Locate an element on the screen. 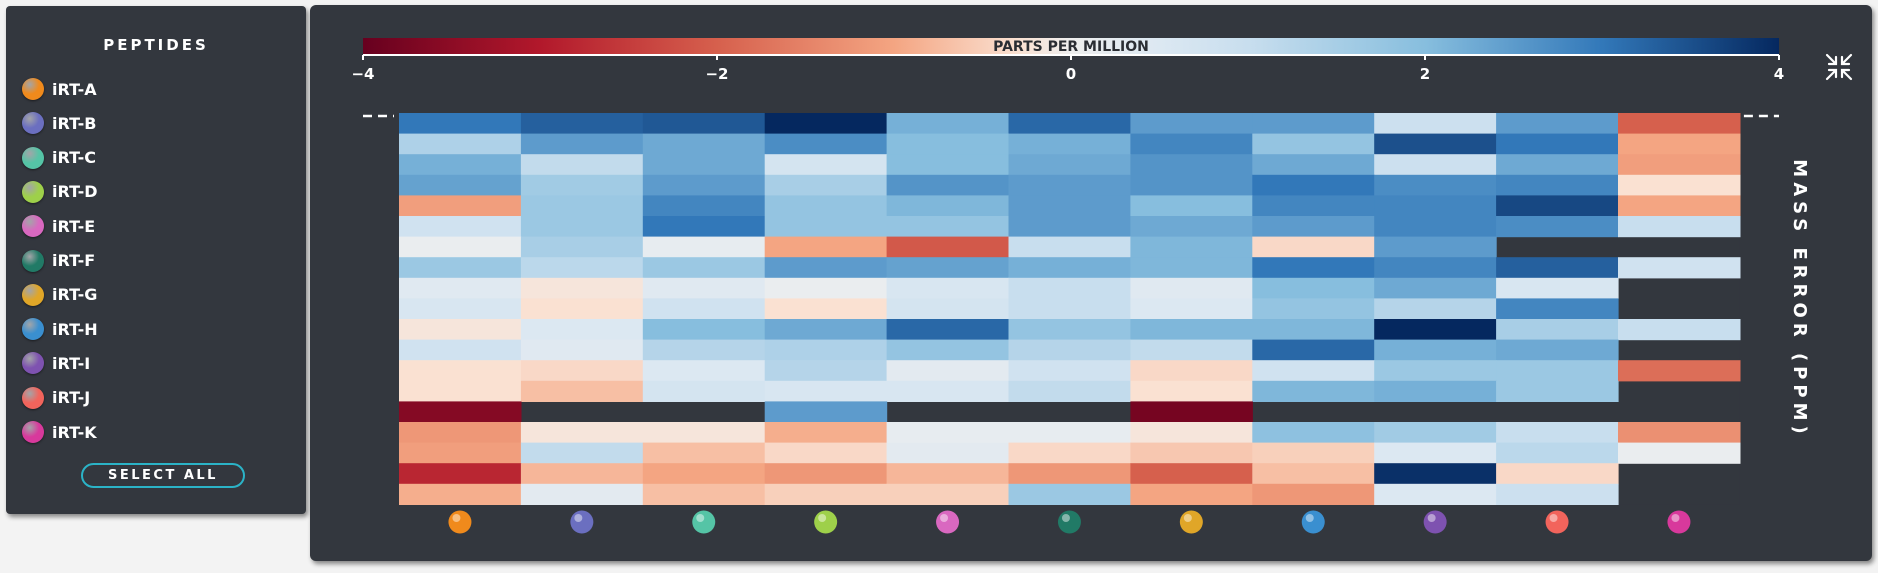  column-marker-irt-a is located at coordinates (460, 522).